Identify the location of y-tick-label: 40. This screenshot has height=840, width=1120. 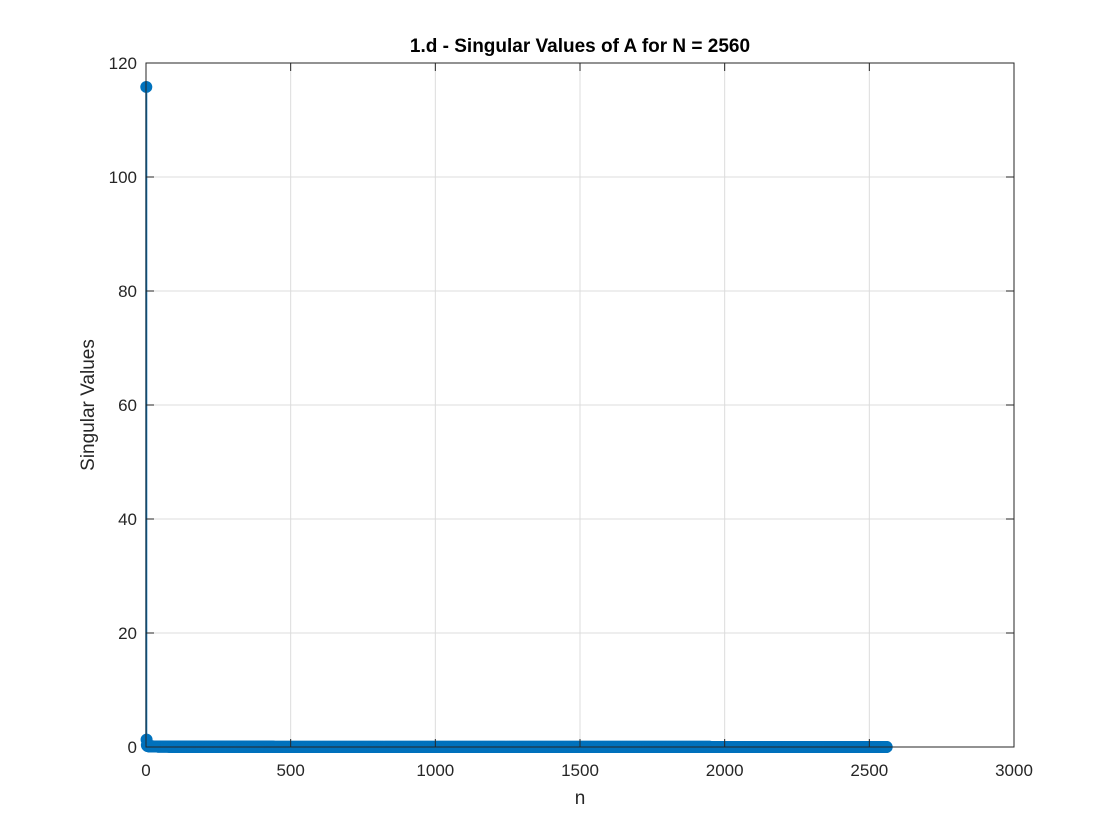
(127, 519).